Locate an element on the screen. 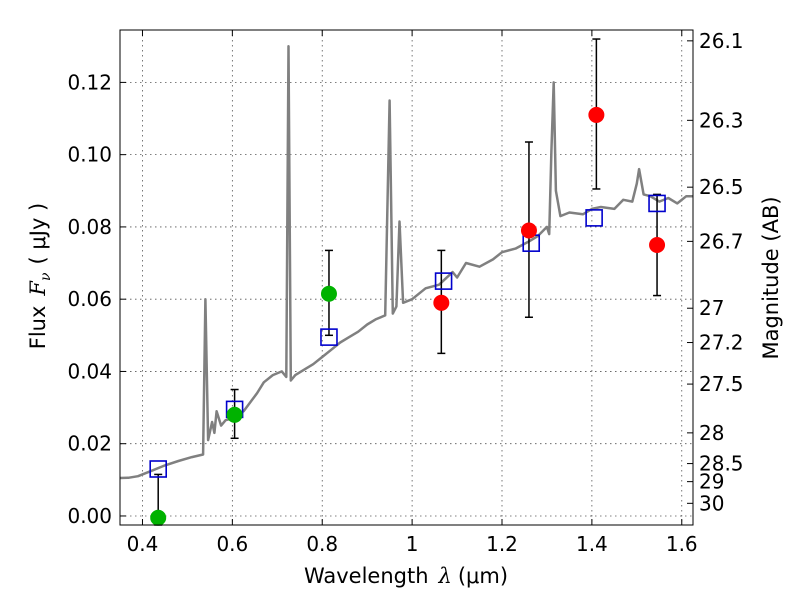  magnitude-axis-label: Magnitude (AB) is located at coordinates (771, 277).